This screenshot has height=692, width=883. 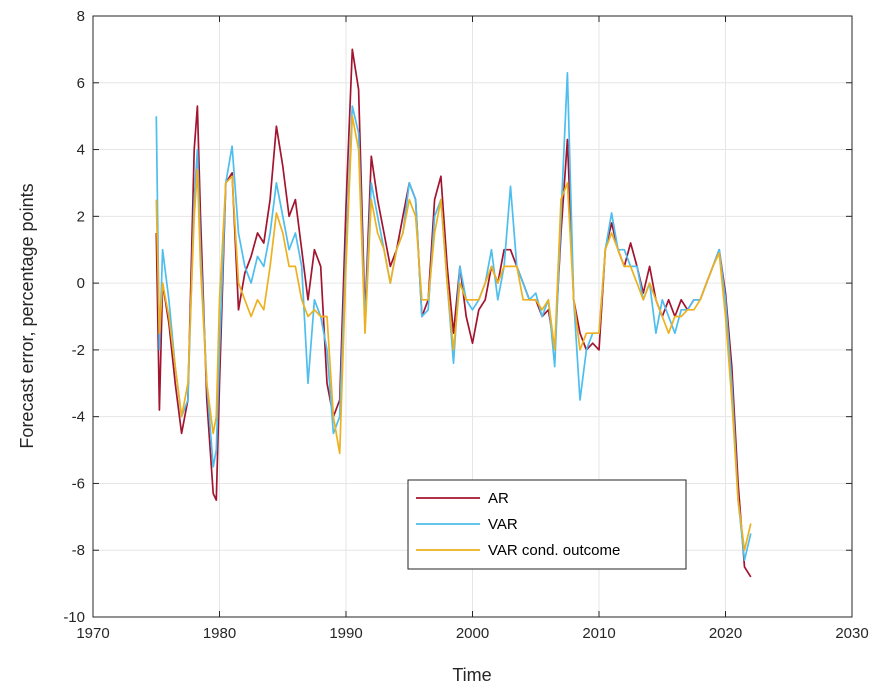 What do you see at coordinates (78, 417) in the screenshot?
I see `y-tick-label: -4` at bounding box center [78, 417].